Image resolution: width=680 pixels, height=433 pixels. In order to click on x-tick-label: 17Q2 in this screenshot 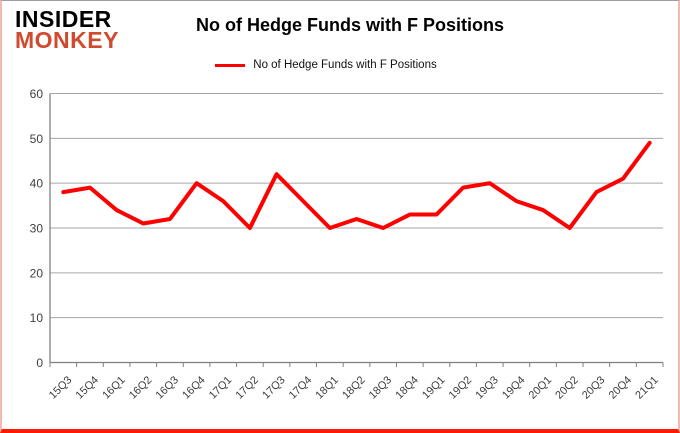, I will do `click(247, 388)`.